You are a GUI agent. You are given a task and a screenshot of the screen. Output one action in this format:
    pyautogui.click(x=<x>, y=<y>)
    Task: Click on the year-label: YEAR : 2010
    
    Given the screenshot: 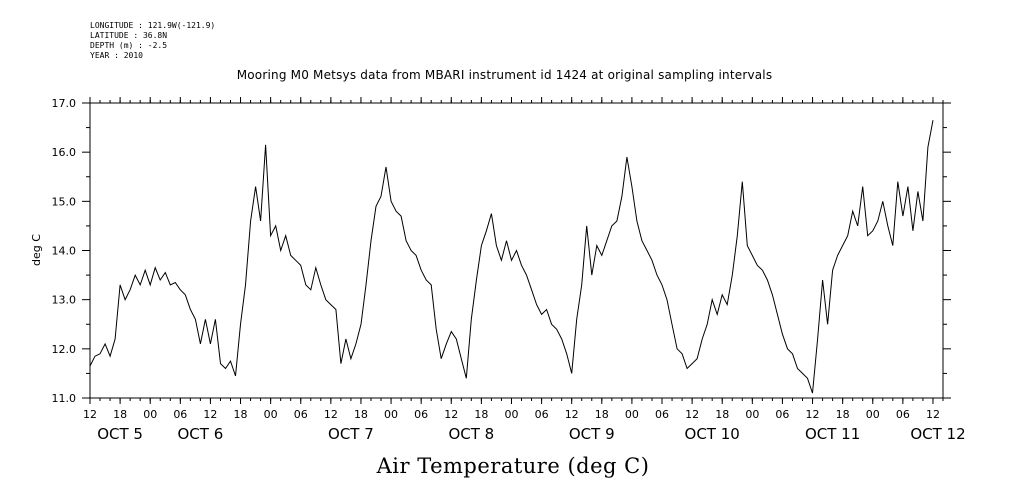 What is the action you would take?
    pyautogui.click(x=116, y=55)
    